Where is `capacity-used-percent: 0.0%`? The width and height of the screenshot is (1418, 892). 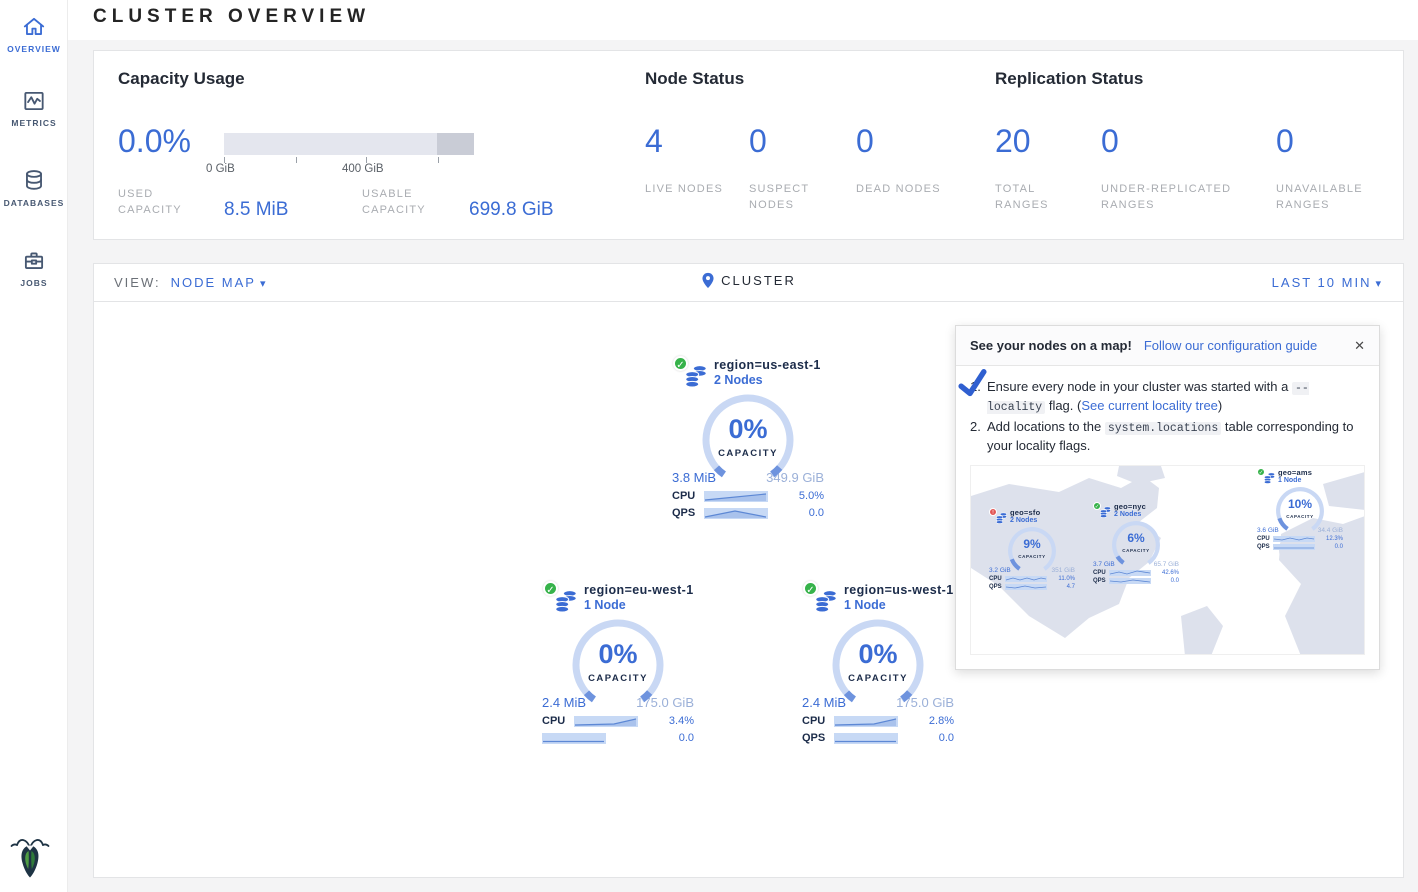
capacity-used-percent: 0.0% is located at coordinates (154, 141).